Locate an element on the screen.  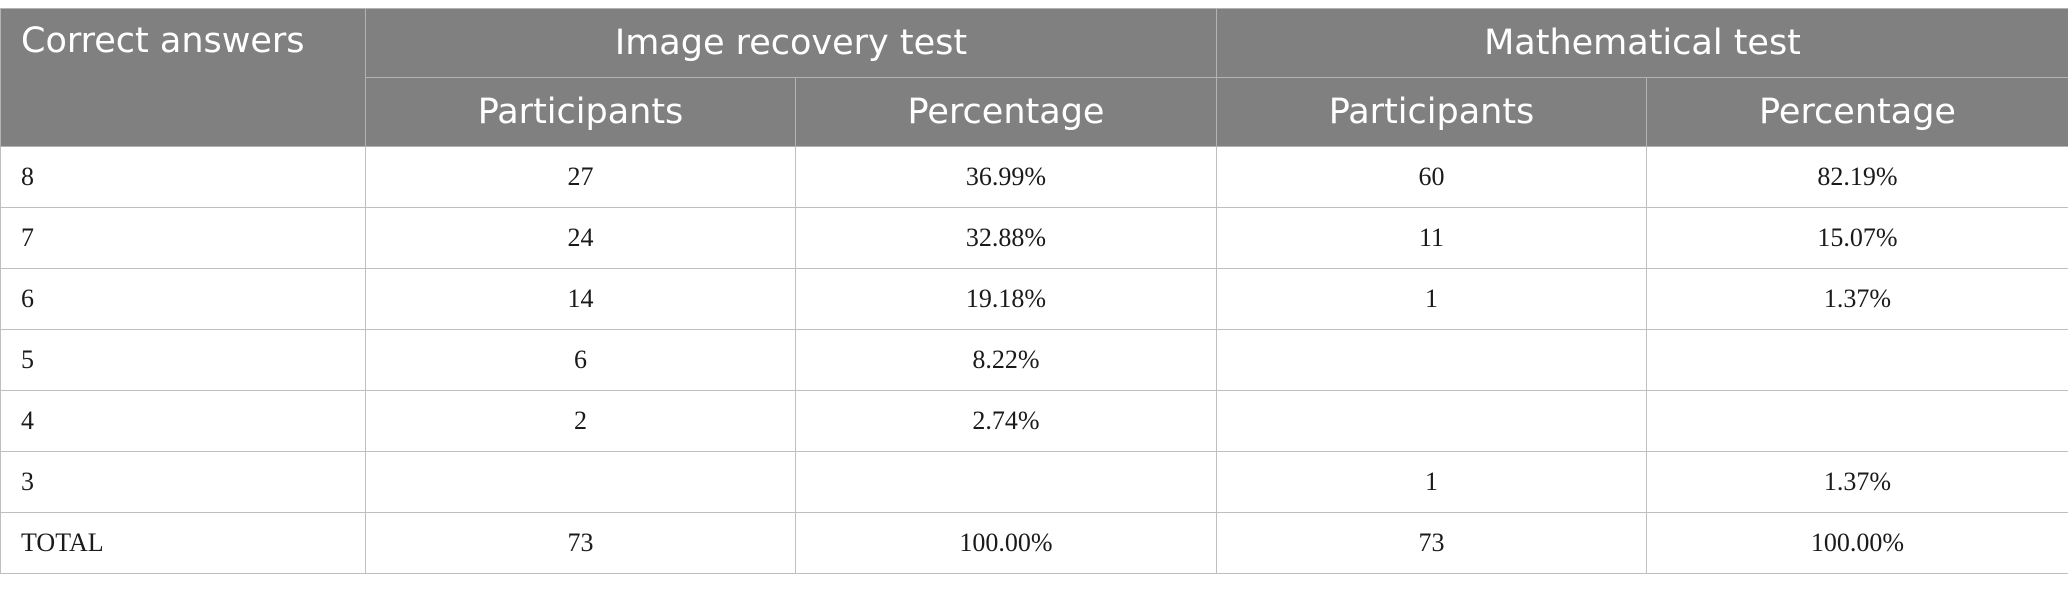
table-cell: 36.99% is located at coordinates (1006, 177).